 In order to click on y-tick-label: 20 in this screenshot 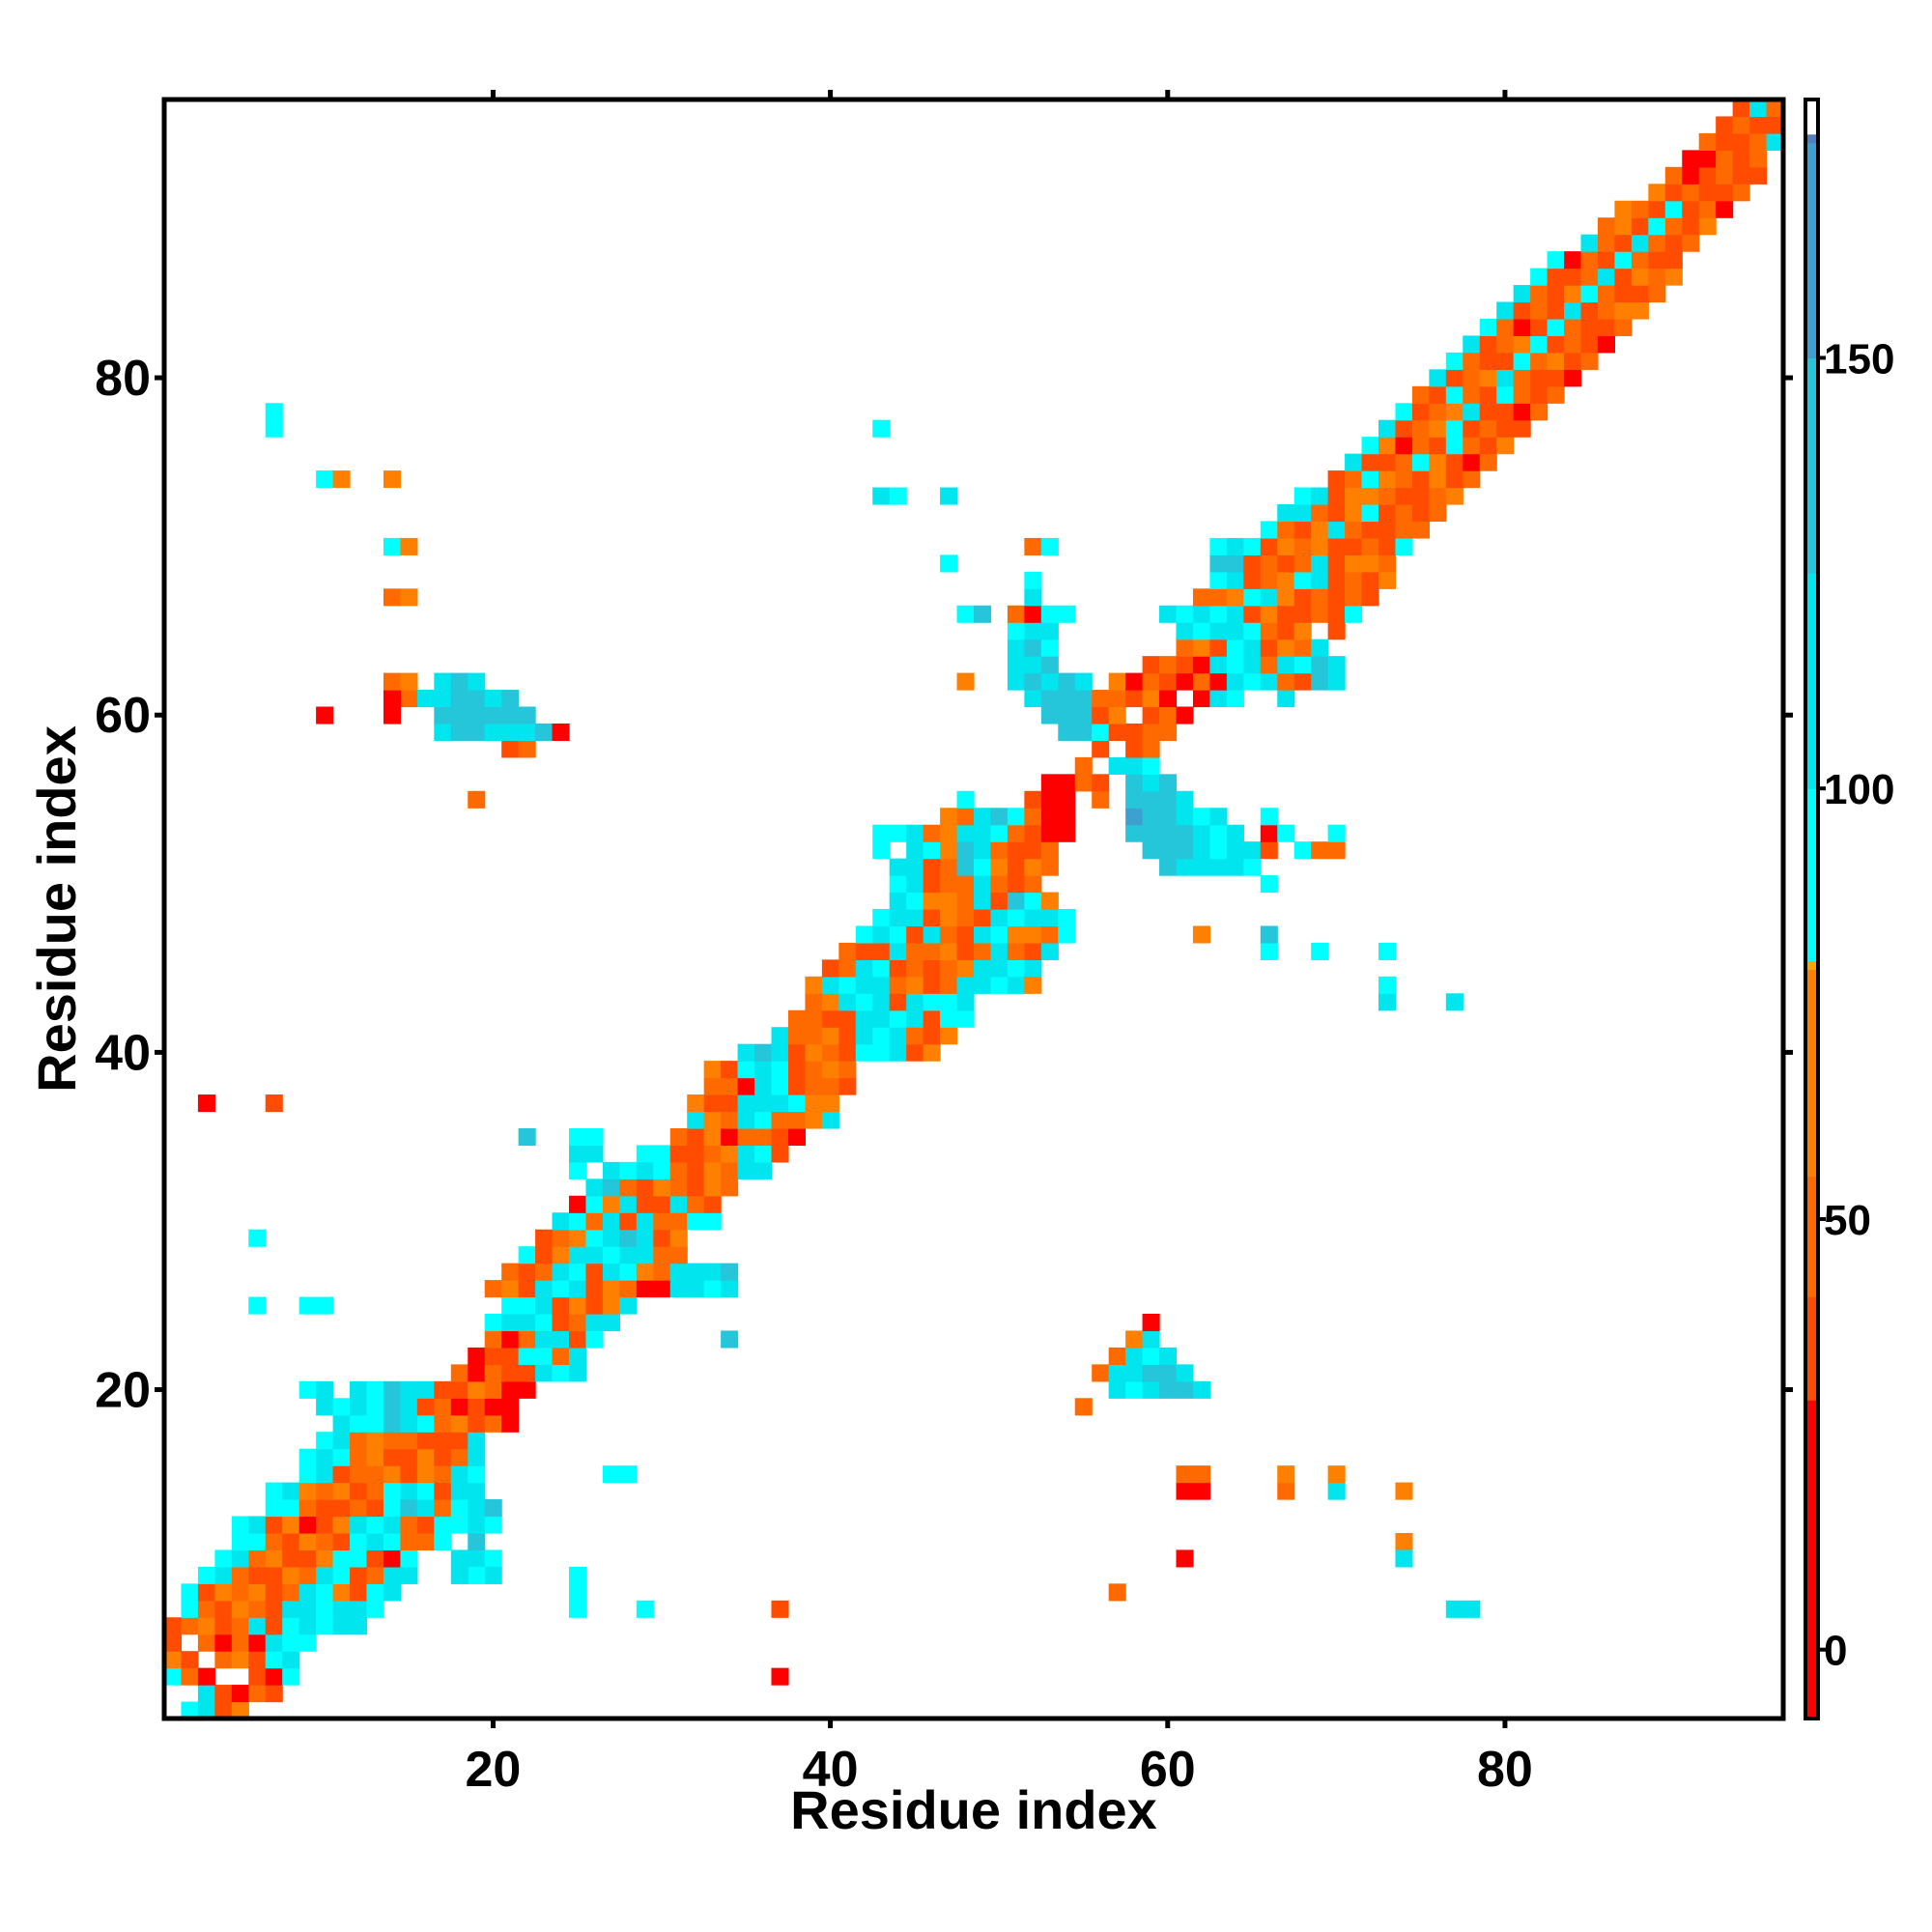, I will do `click(123, 1391)`.